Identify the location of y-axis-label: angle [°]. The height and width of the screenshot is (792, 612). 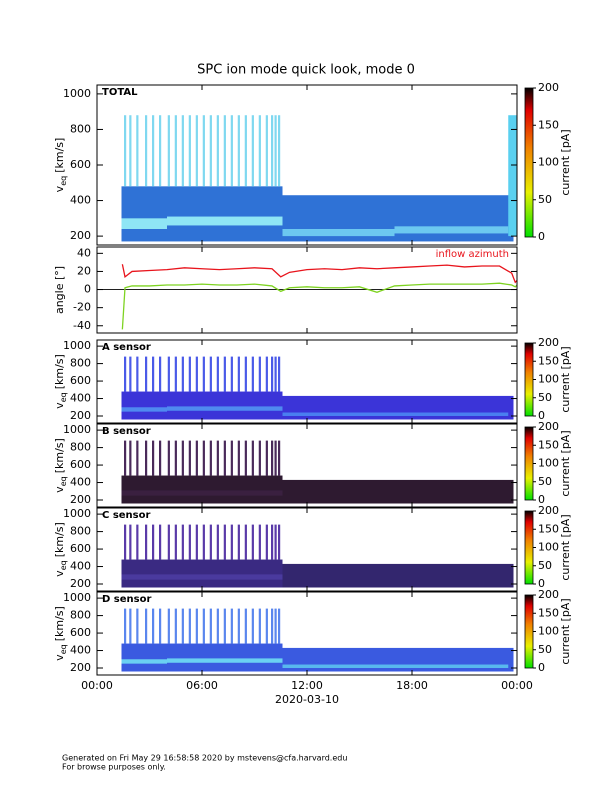
(59, 290).